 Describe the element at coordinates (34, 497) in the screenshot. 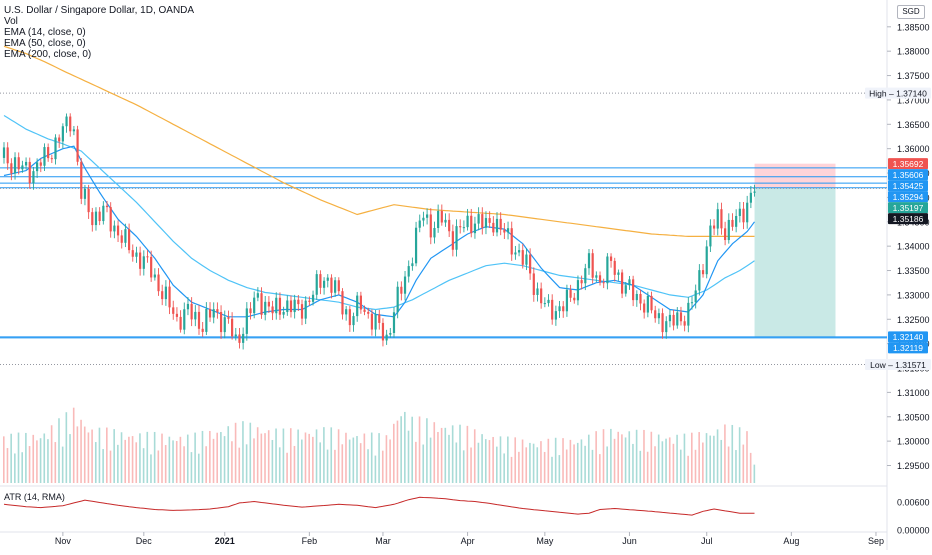

I see `atr-legend: ATR (14, RMA)` at that location.